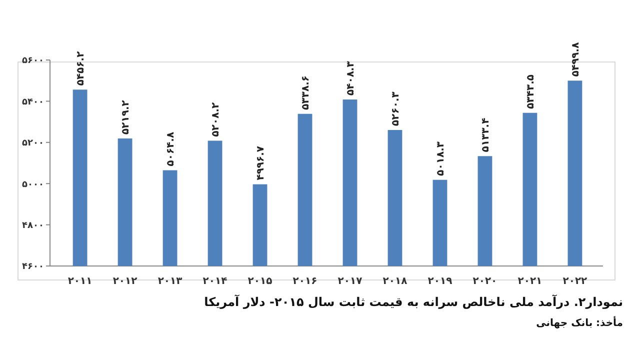 This screenshot has width=633, height=354. What do you see at coordinates (33, 185) in the screenshot?
I see `y-tick-label: ۵۰۰۰` at bounding box center [33, 185].